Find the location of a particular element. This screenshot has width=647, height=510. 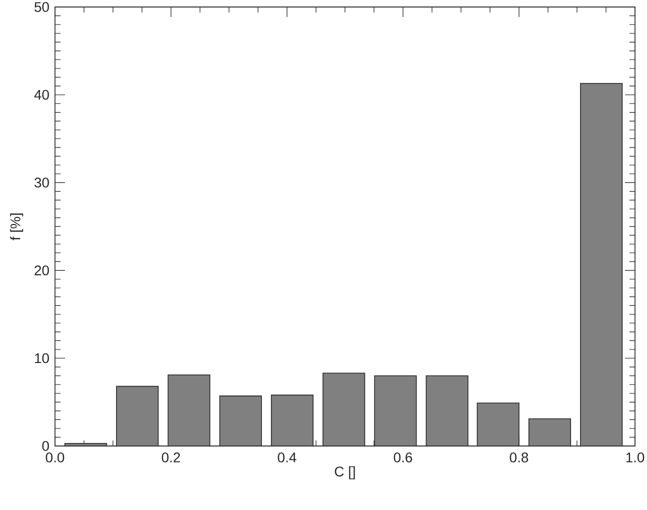

x-tick-label: 0.6 is located at coordinates (403, 457).